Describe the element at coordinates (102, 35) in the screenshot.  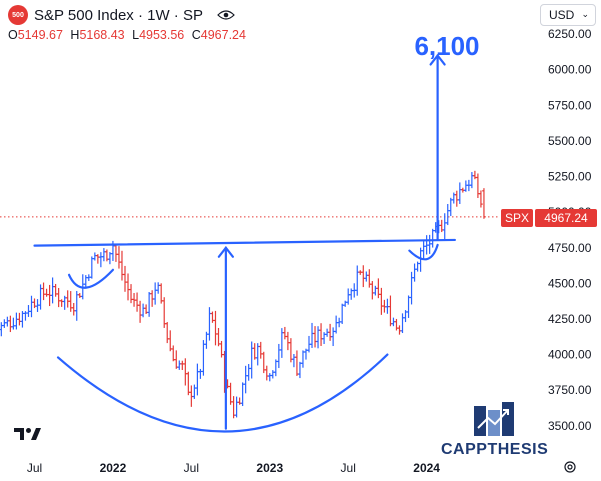
I see `high-value: 5168.43` at that location.